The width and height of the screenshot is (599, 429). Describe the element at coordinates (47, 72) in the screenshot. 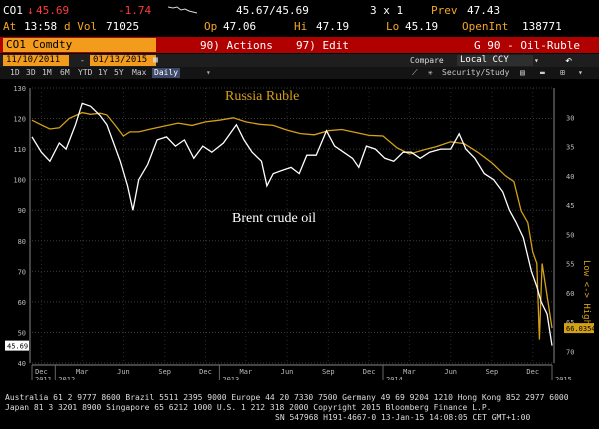

I see `timeframe-1m: 1M` at that location.